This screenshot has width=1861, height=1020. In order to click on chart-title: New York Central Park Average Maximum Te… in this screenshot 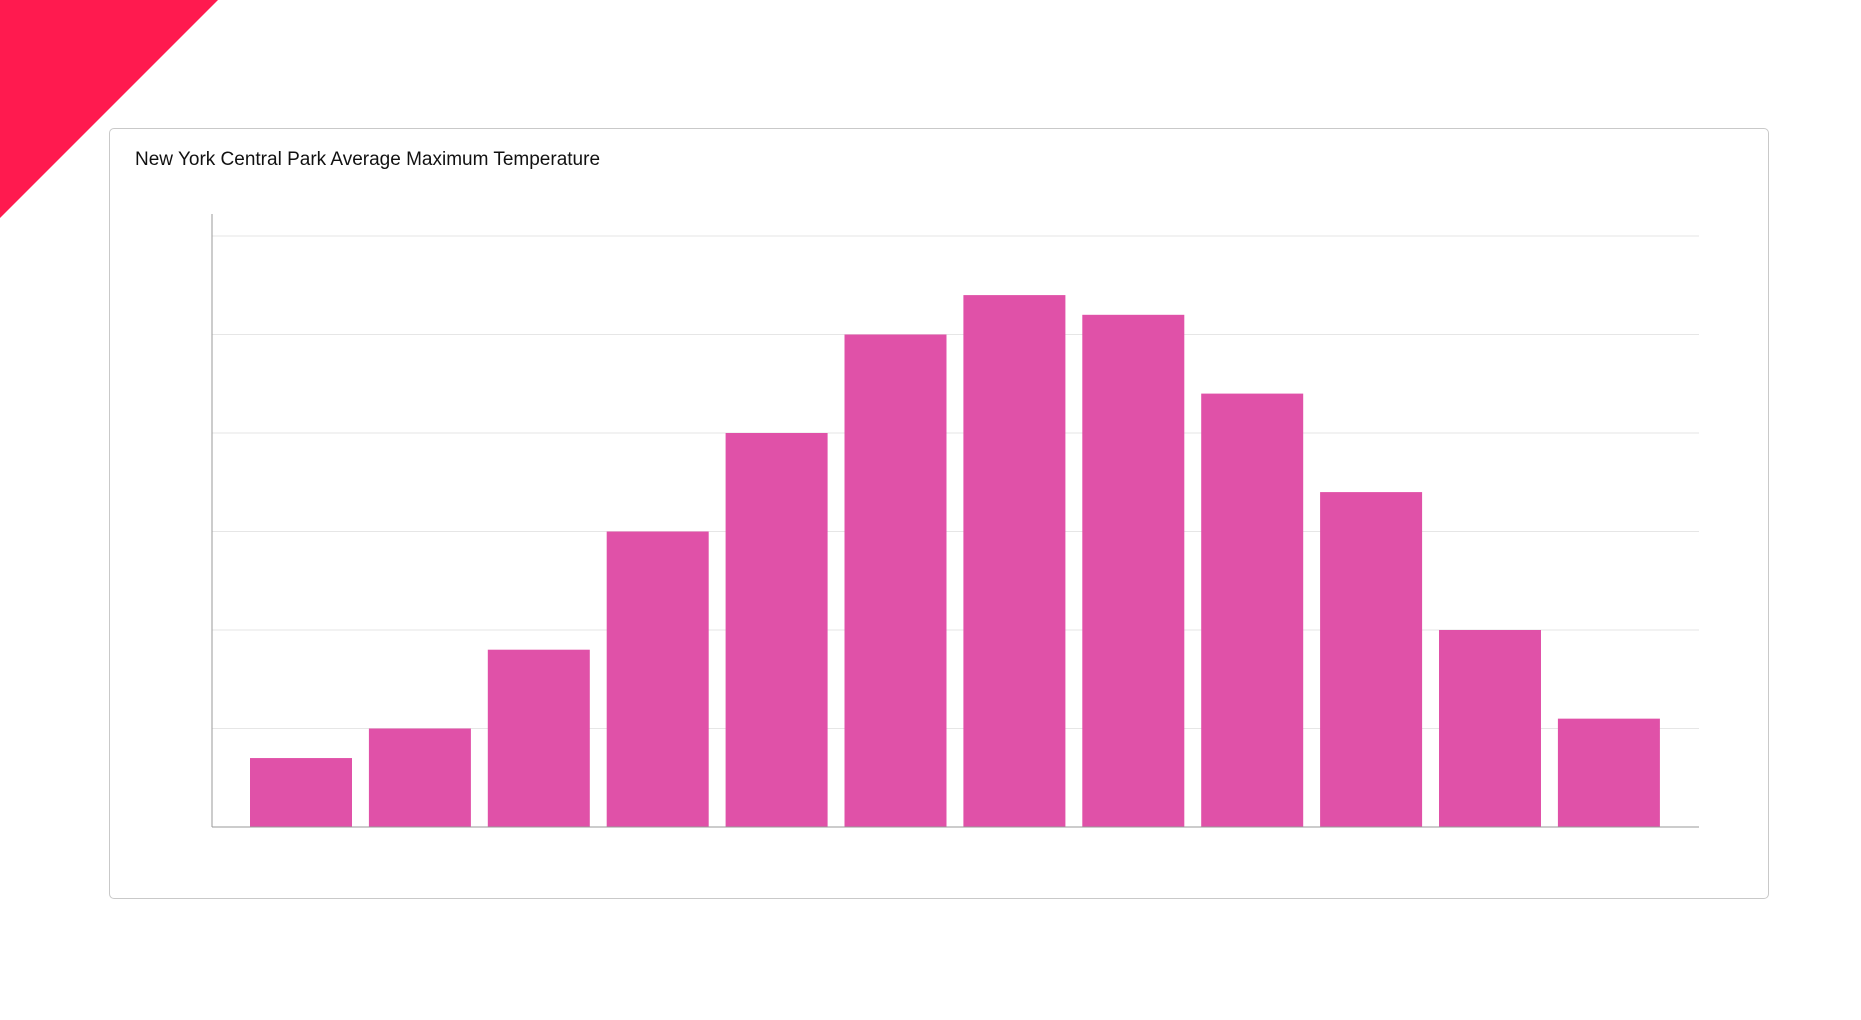, I will do `click(368, 159)`.